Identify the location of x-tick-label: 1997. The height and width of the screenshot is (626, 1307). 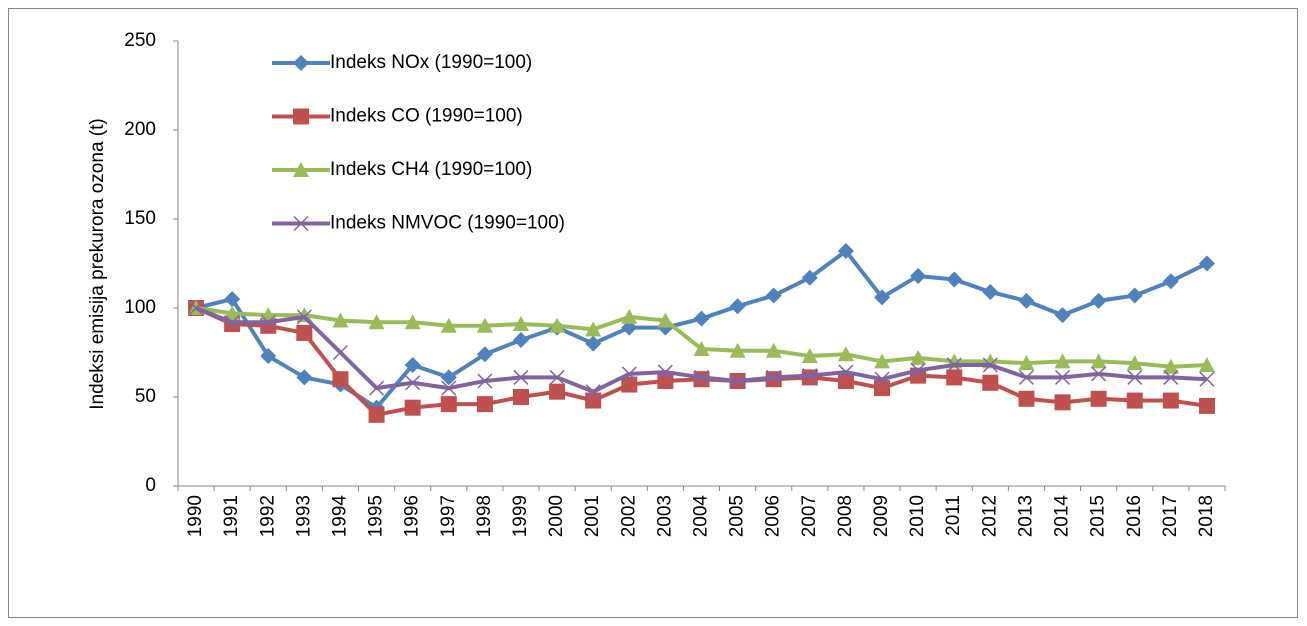
(448, 516).